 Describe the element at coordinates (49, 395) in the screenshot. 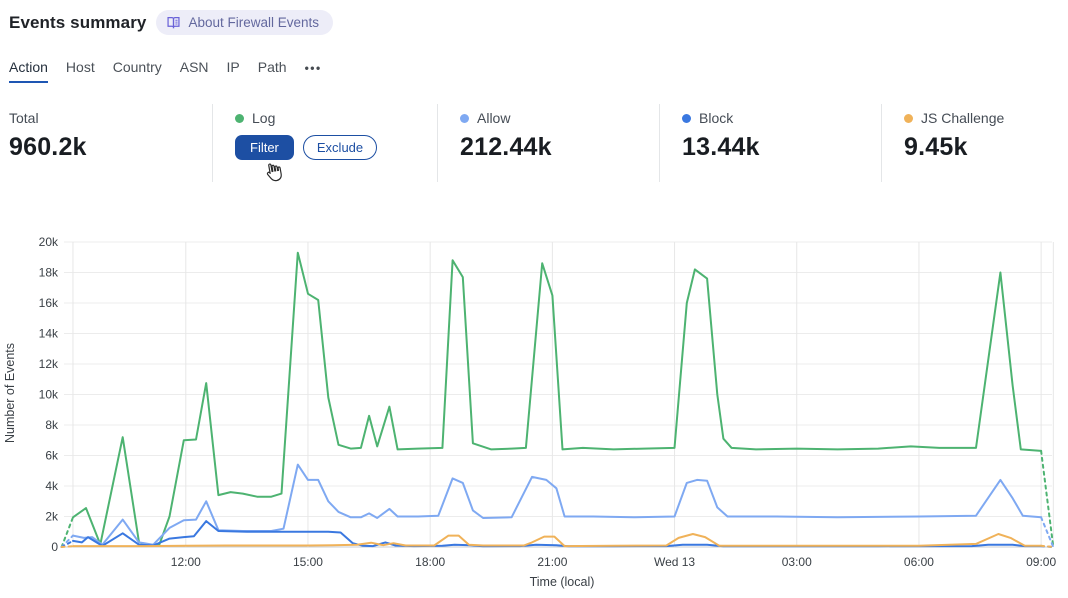

I see `svg-text: 10k` at that location.